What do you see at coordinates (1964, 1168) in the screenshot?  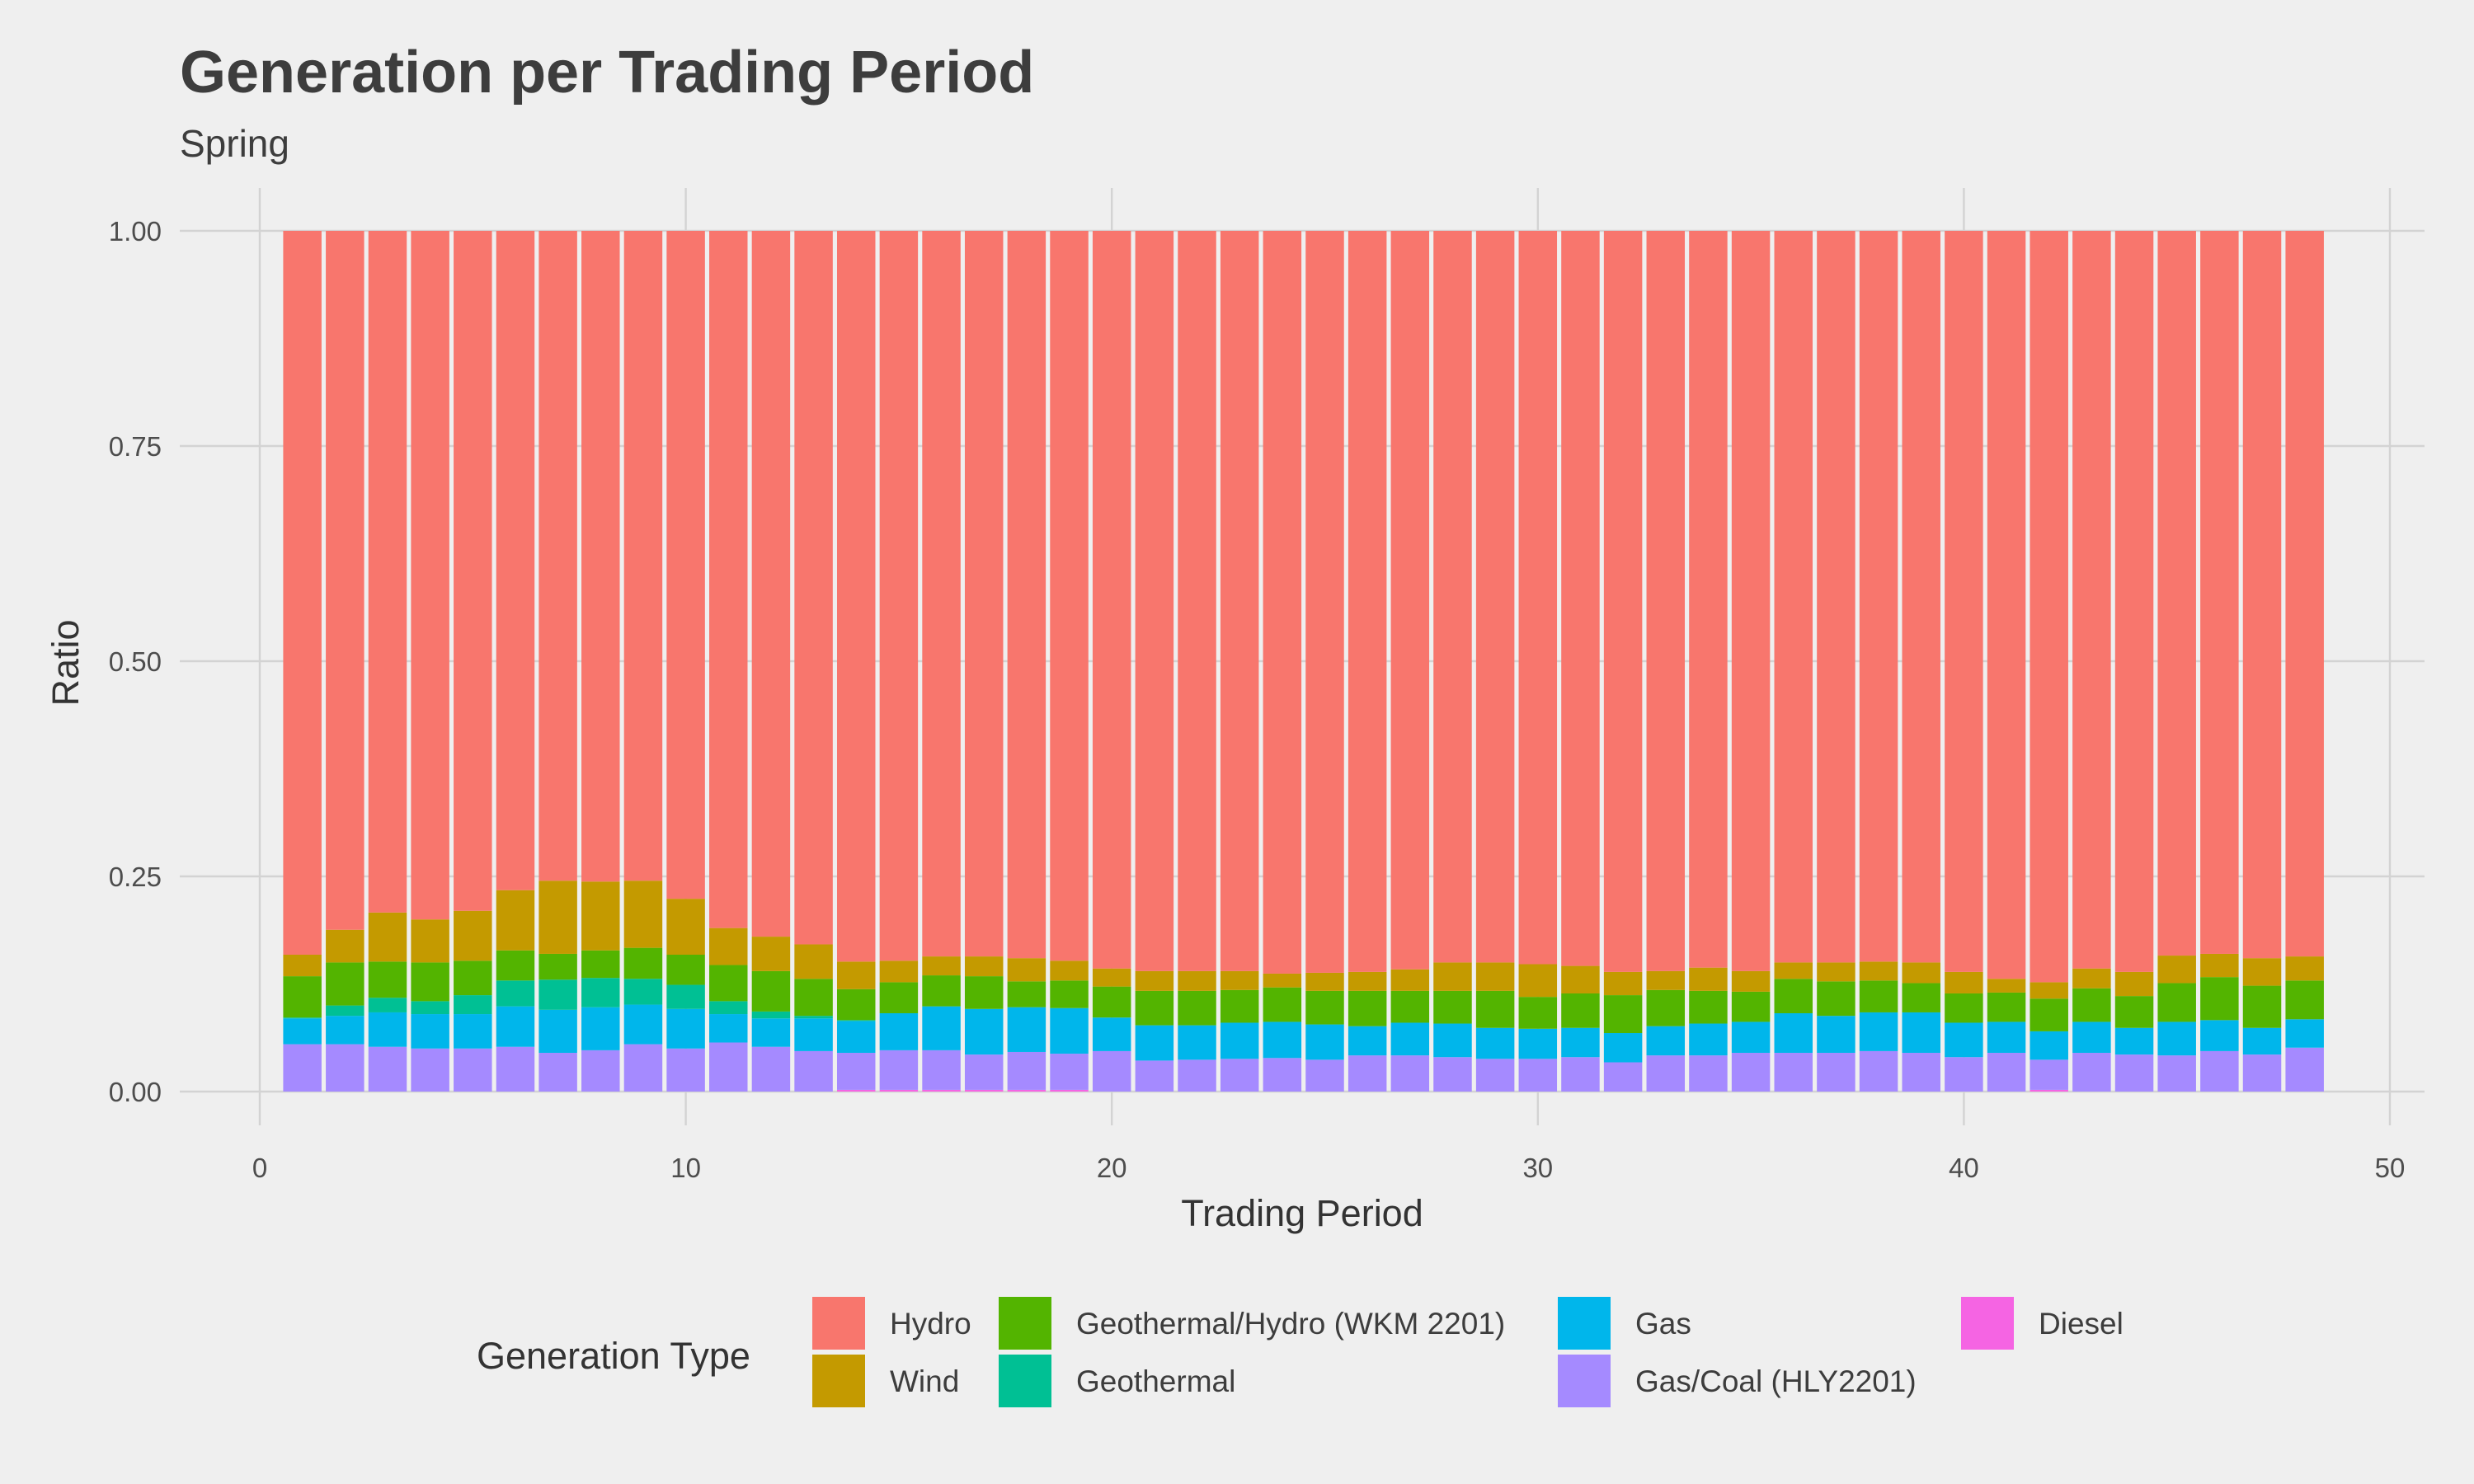 I see `x-tick-label: 40` at bounding box center [1964, 1168].